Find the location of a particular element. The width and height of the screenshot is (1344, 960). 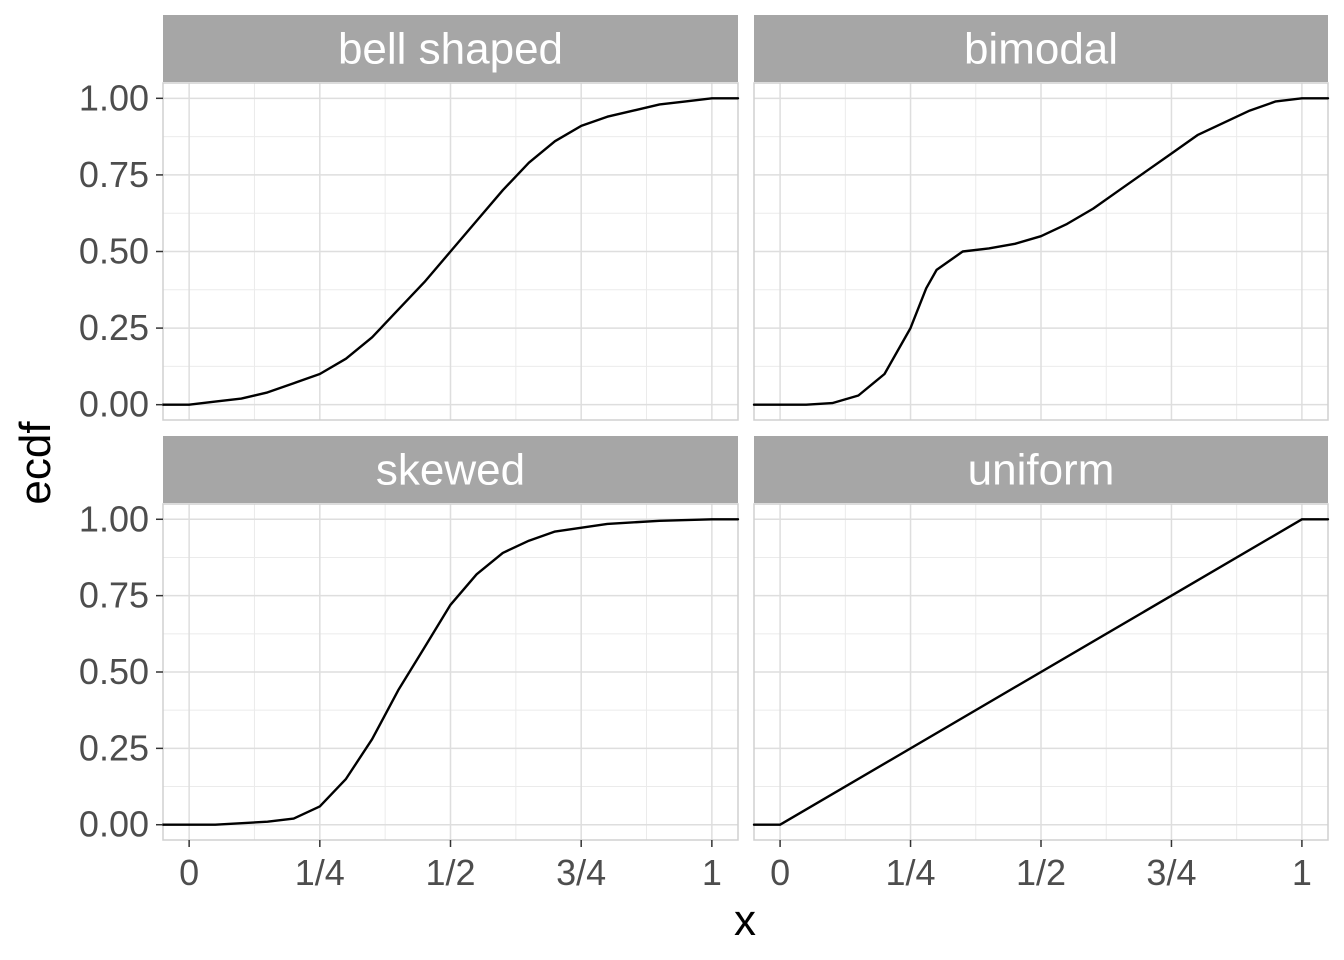

facet-strip-label: skewed is located at coordinates (450, 470).